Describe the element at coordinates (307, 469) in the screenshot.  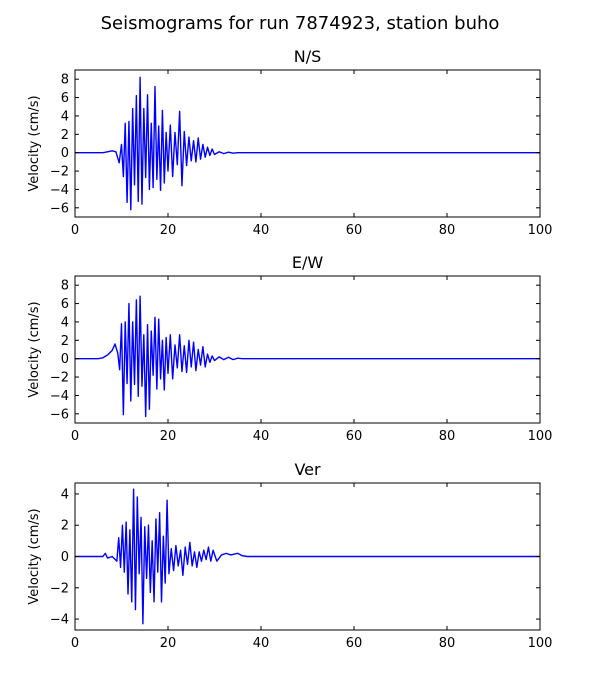
I see `subplot-title: Ver` at that location.